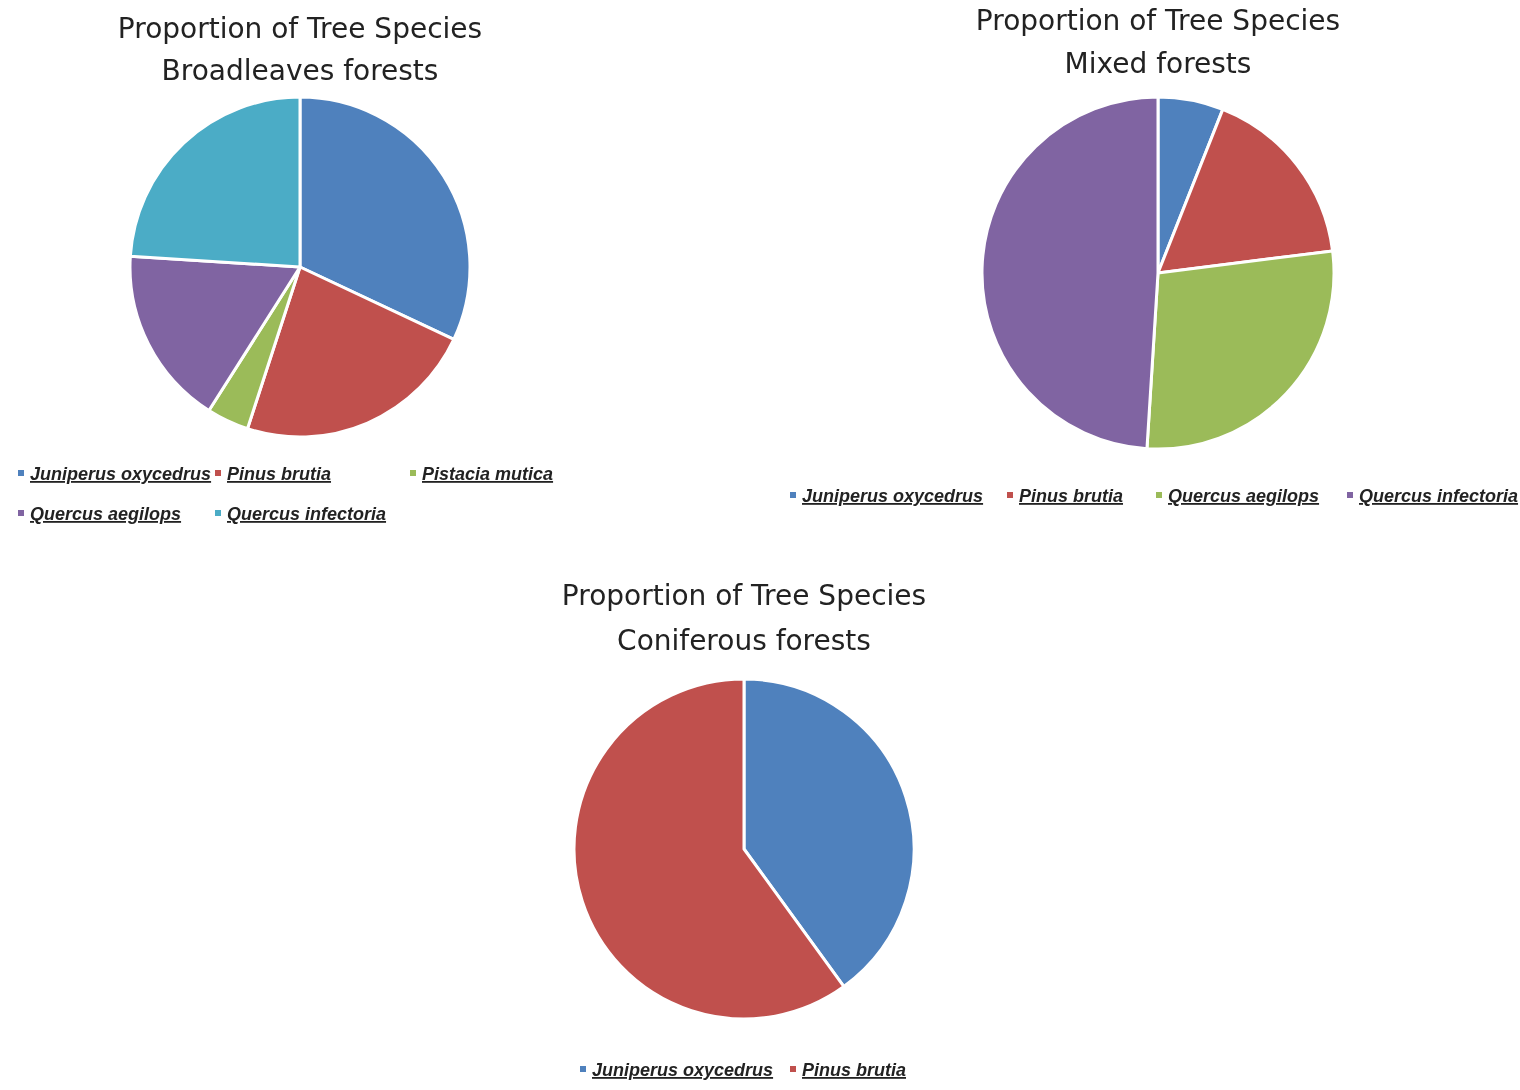  I want to click on chart-subtitle: Broadleaves forests, so click(300, 70).